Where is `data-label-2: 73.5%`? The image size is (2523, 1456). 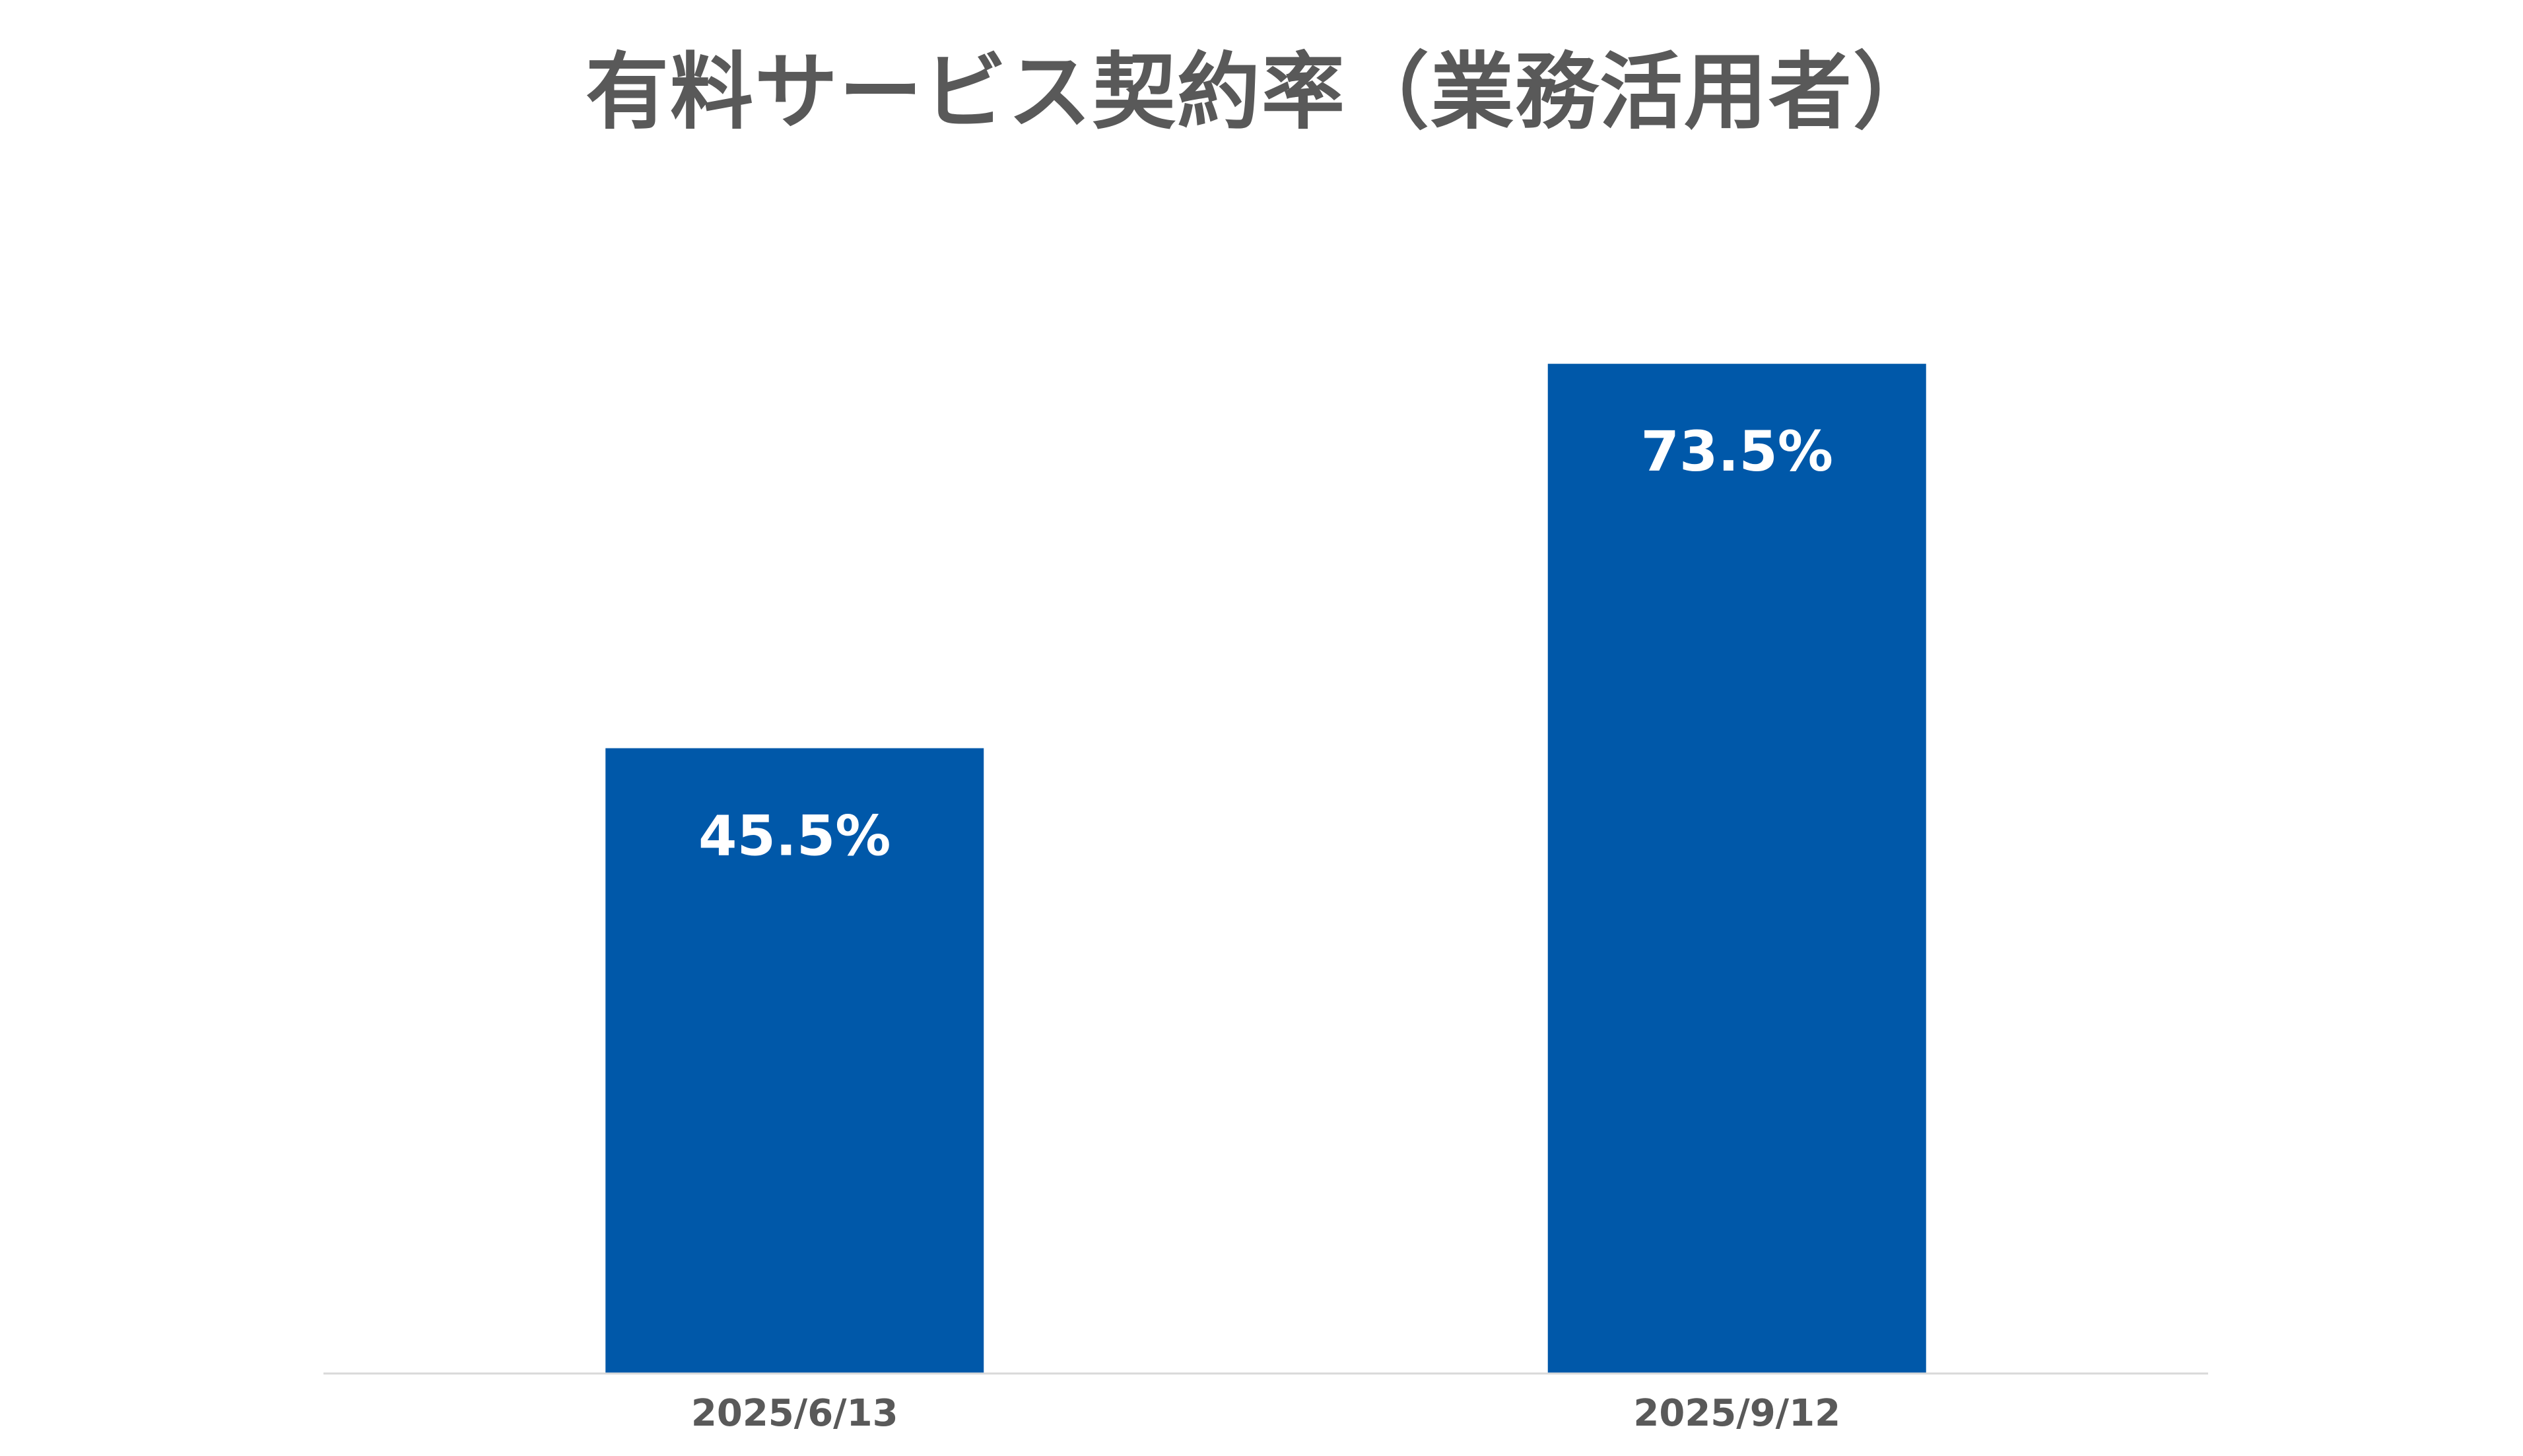 data-label-2: 73.5% is located at coordinates (1737, 451).